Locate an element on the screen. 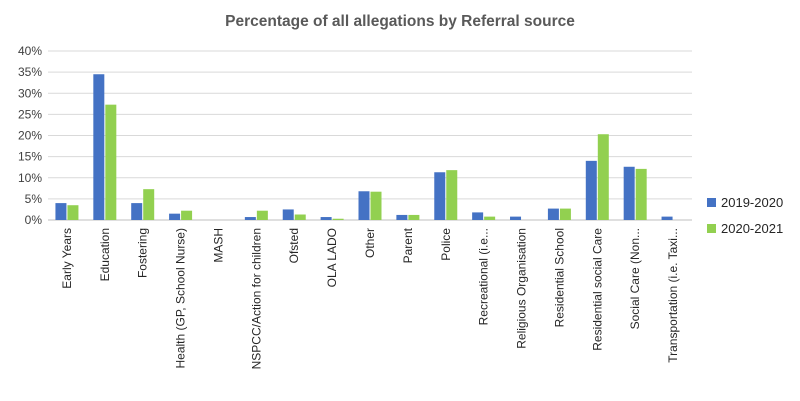 The width and height of the screenshot is (800, 401). x-category-label: OLA LADO is located at coordinates (332, 257).